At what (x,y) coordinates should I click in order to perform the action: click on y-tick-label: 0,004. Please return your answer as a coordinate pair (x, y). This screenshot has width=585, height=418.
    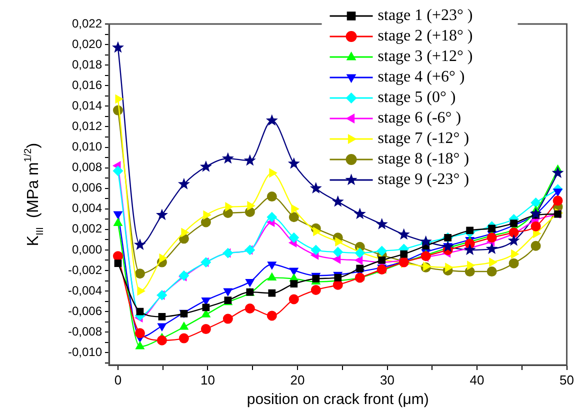
    Looking at the image, I should click on (87, 208).